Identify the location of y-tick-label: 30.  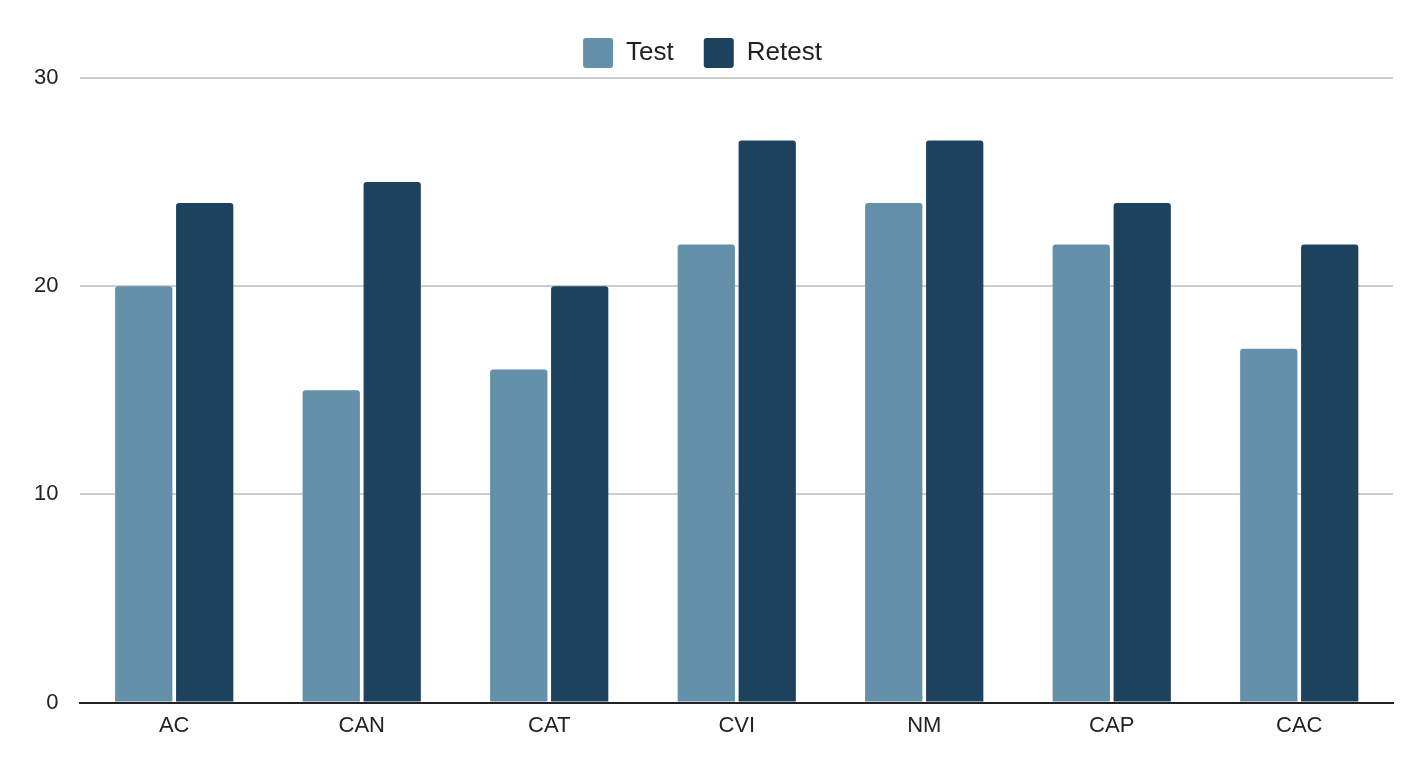
(46, 77).